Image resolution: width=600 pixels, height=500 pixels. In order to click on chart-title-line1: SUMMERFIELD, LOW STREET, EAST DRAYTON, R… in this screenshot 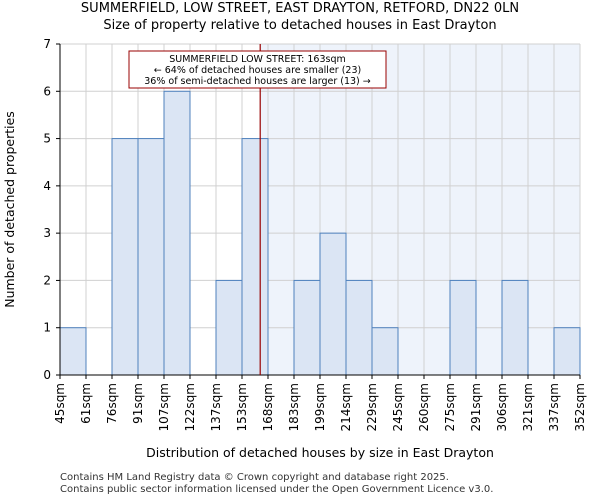, I will do `click(300, 8)`.